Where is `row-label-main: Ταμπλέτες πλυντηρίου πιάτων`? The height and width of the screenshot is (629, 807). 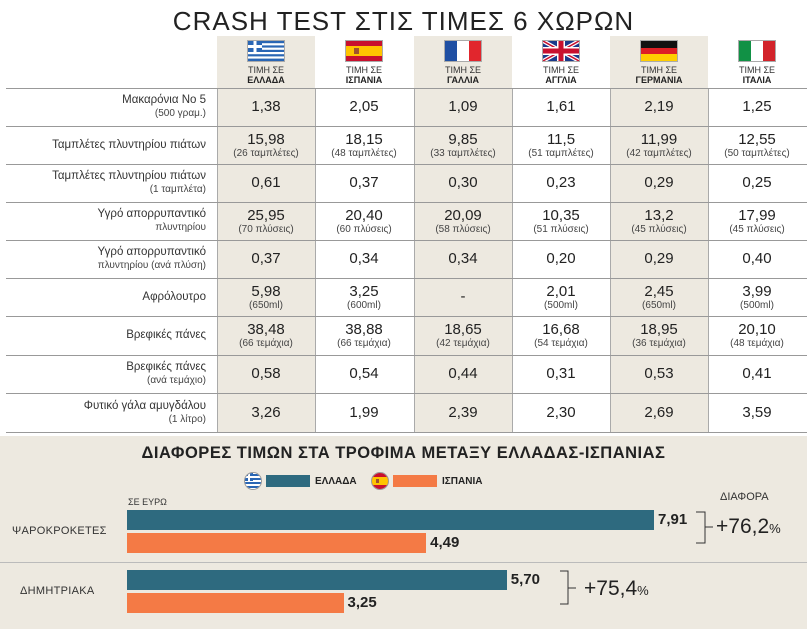 row-label-main: Ταμπλέτες πλυντηρίου πιάτων is located at coordinates (129, 144).